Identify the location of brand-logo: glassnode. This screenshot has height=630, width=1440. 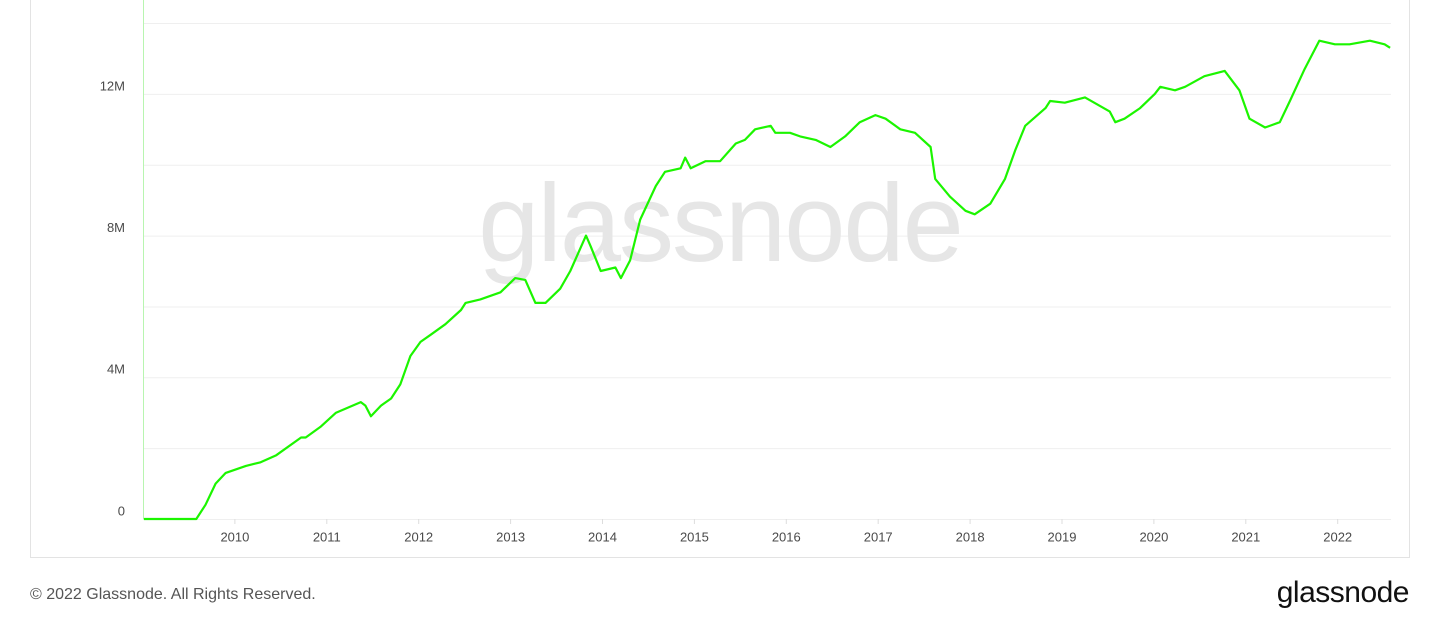
(1343, 592).